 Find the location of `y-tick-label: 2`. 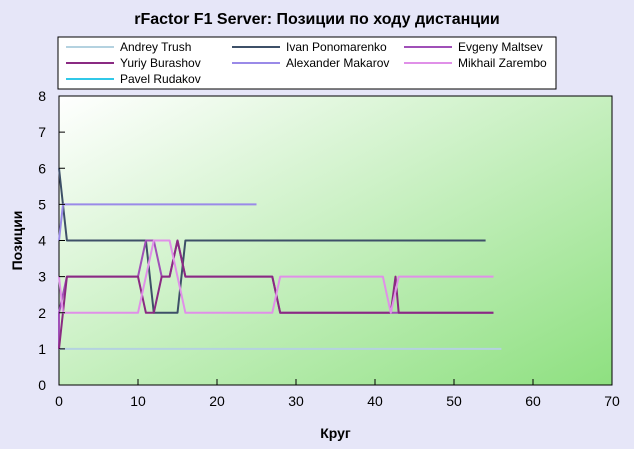

y-tick-label: 2 is located at coordinates (42, 313).